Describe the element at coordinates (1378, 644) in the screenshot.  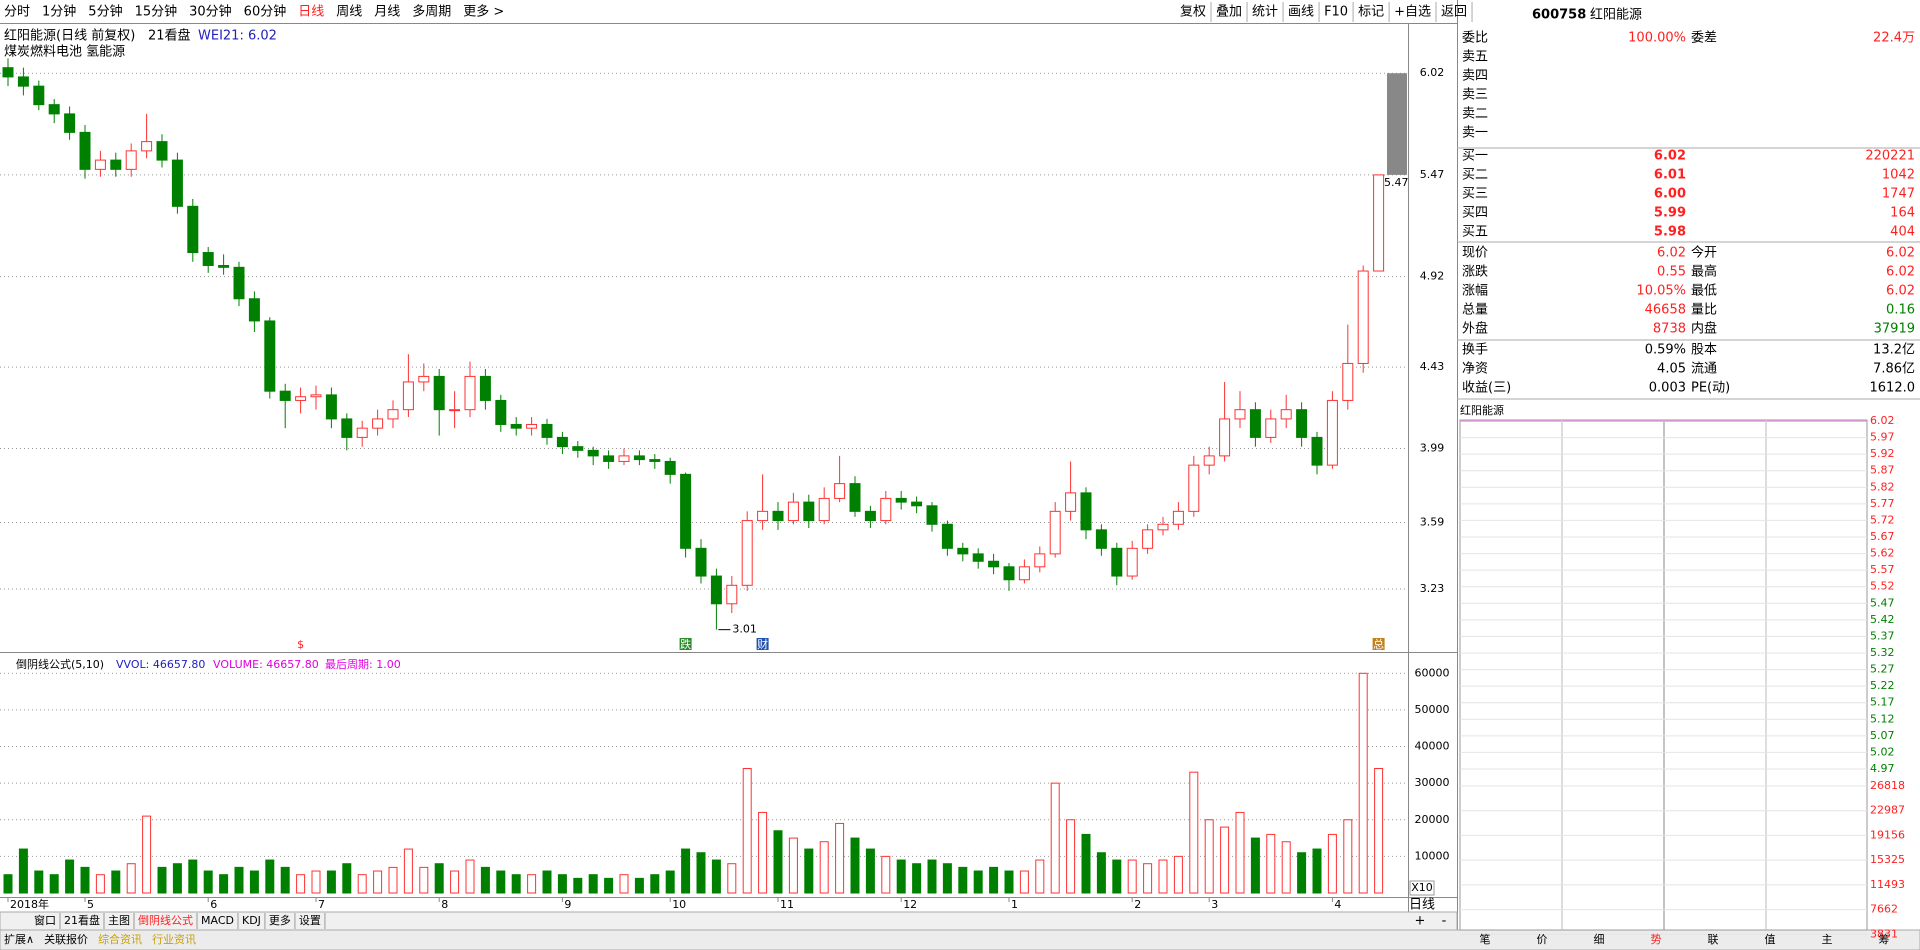
I see `event-marker: 总` at that location.